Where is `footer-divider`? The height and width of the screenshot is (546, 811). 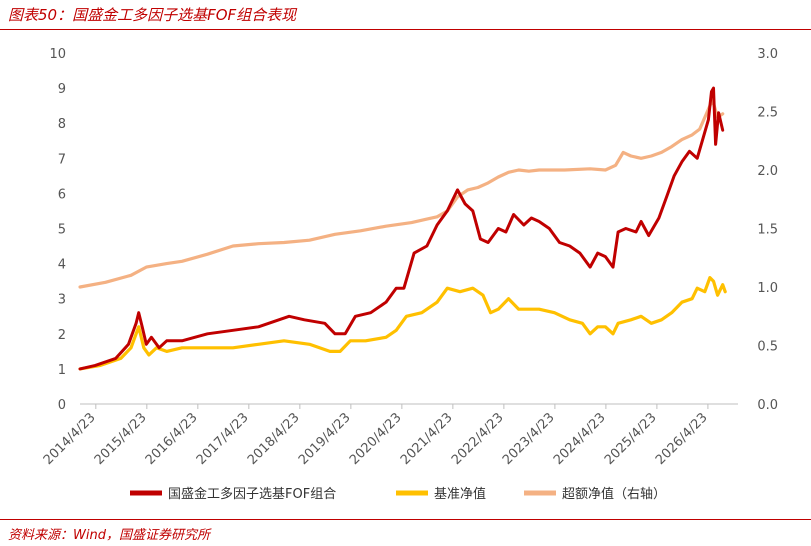
footer-divider is located at coordinates (405, 519).